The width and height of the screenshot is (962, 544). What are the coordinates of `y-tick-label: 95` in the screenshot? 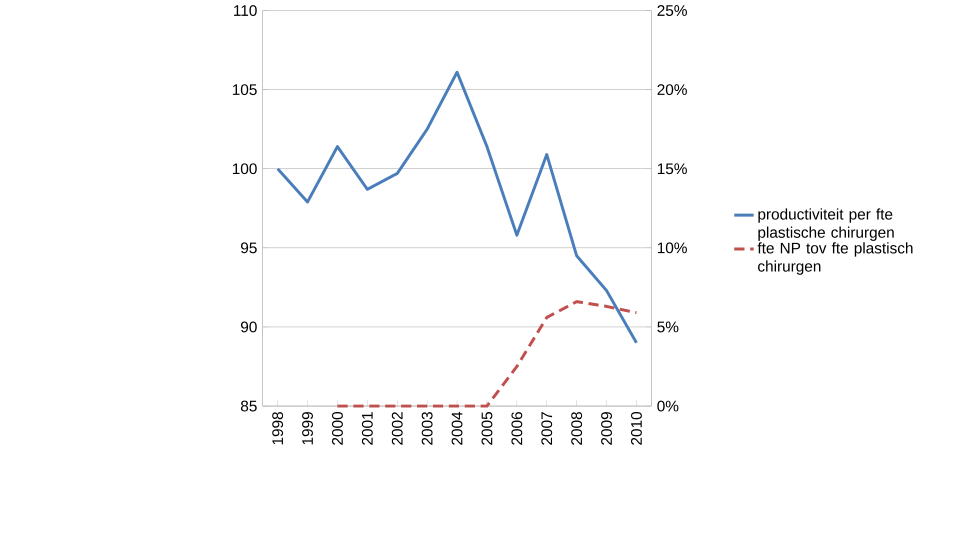 It's located at (249, 248).